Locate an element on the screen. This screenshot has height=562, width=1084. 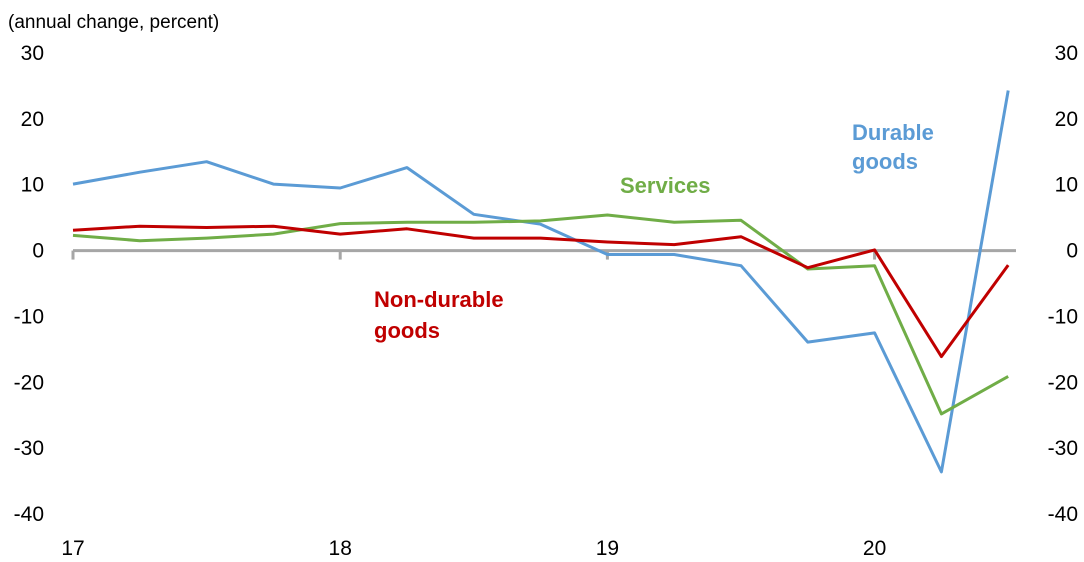
x-tick-label: 17 is located at coordinates (72, 548).